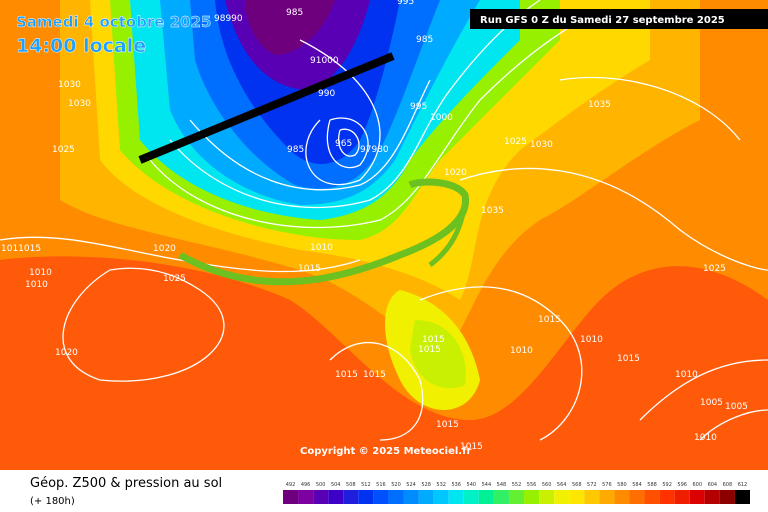 The height and width of the screenshot is (512, 768). I want to click on colorbar-label: 592, so click(667, 485).